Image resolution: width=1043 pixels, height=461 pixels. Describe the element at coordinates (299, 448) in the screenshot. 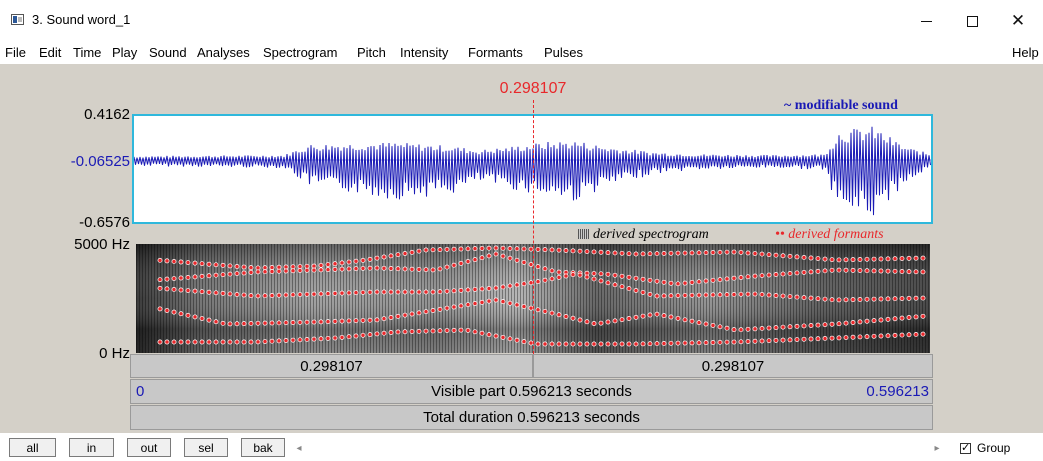

I see `scroll-left-icon: ◂` at that location.